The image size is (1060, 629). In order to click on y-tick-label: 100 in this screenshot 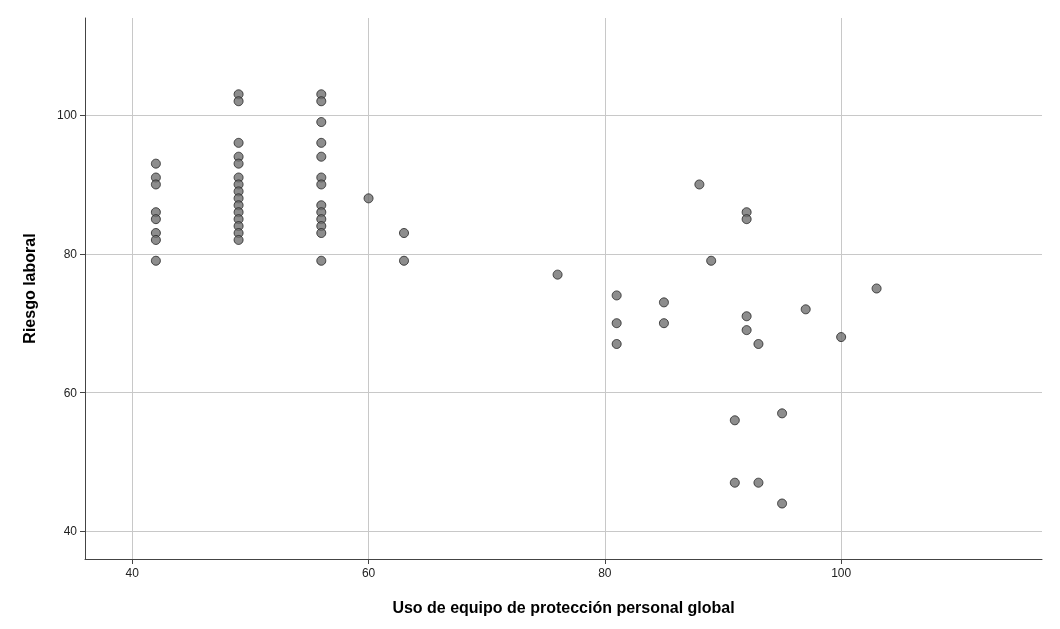, I will do `click(67, 115)`.